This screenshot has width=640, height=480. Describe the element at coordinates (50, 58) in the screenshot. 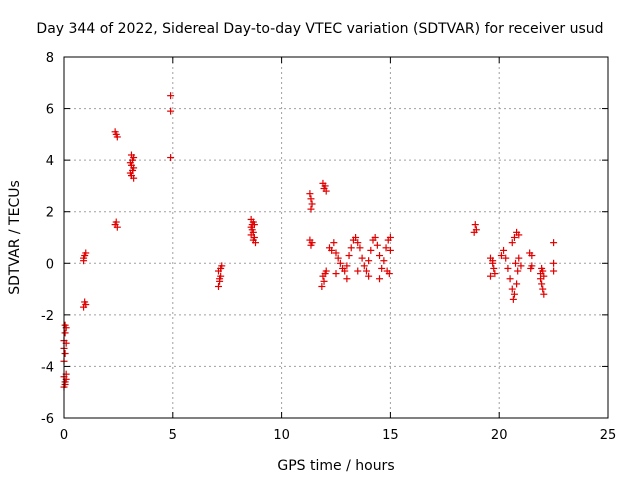

I see `y-tick-label: 8` at that location.